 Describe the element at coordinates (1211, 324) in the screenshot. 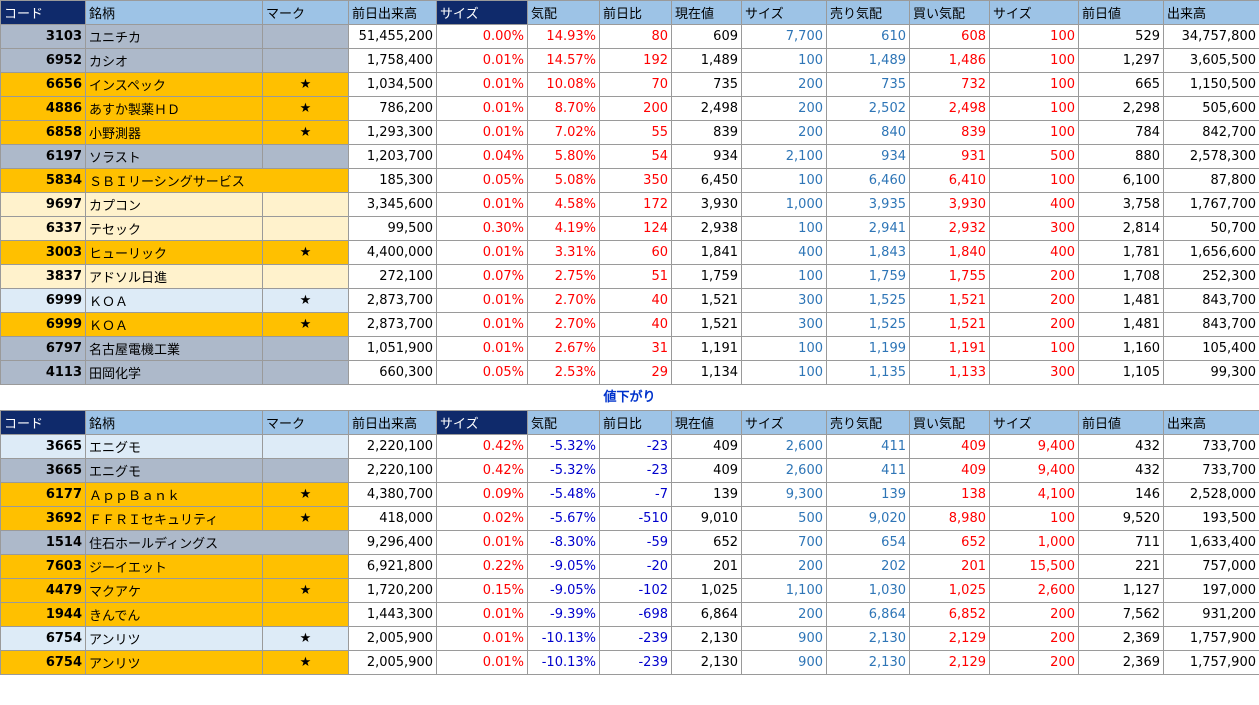

I see `cell-vol: 843,700` at that location.